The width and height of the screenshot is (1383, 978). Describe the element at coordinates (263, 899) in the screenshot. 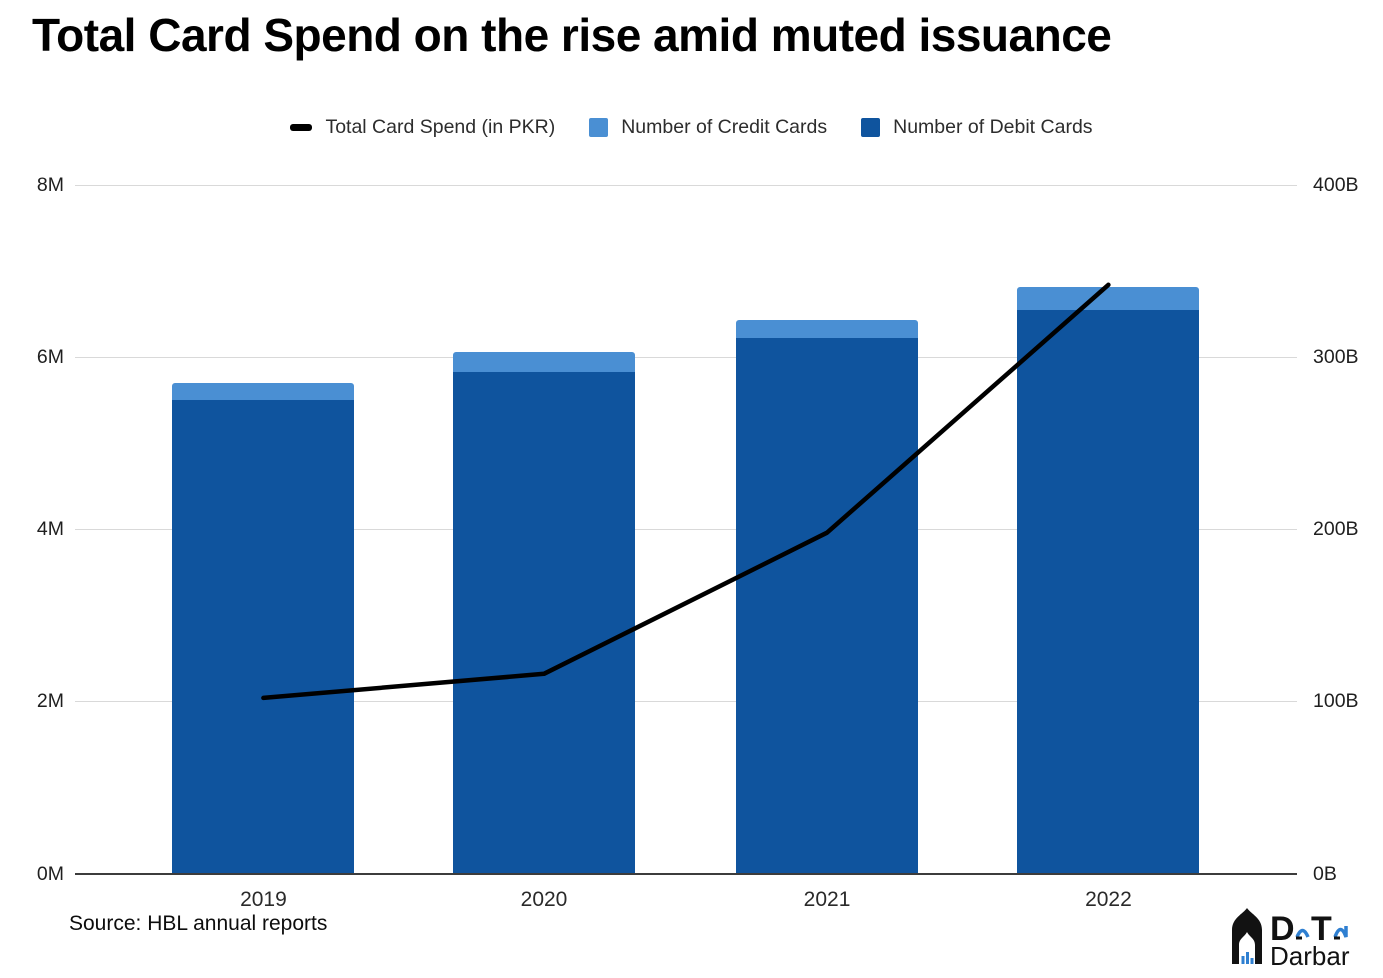

I see `x-axis-label-2019: 2019` at that location.